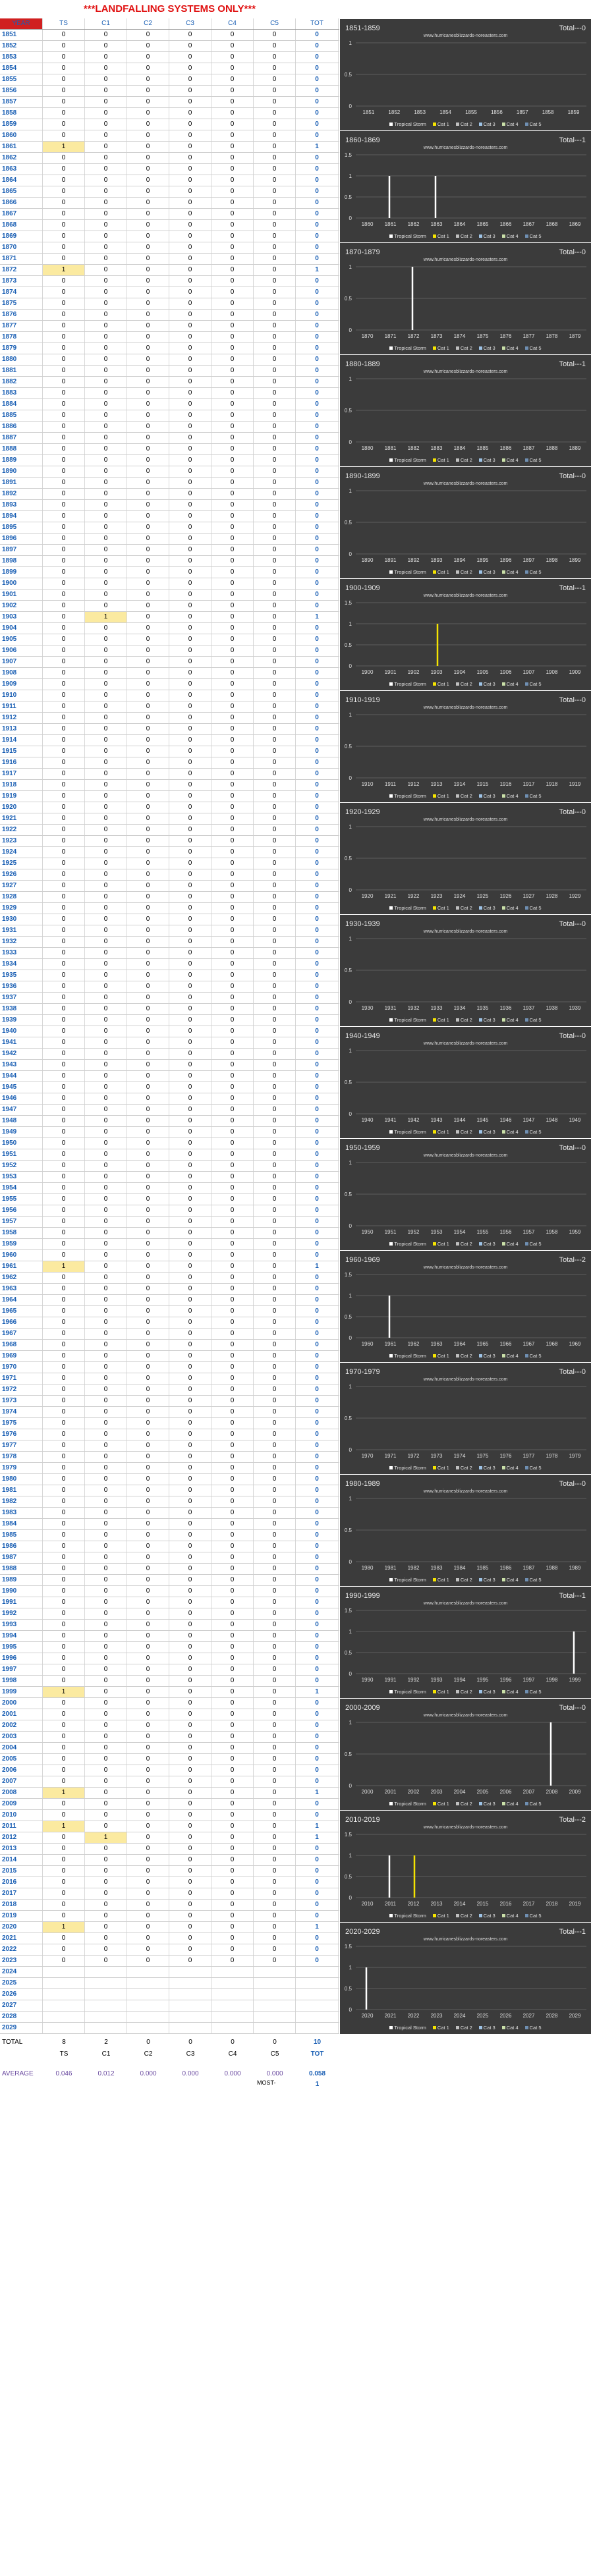  Describe the element at coordinates (391, 1568) in the screenshot. I see `x-tick-label: 1981` at that location.